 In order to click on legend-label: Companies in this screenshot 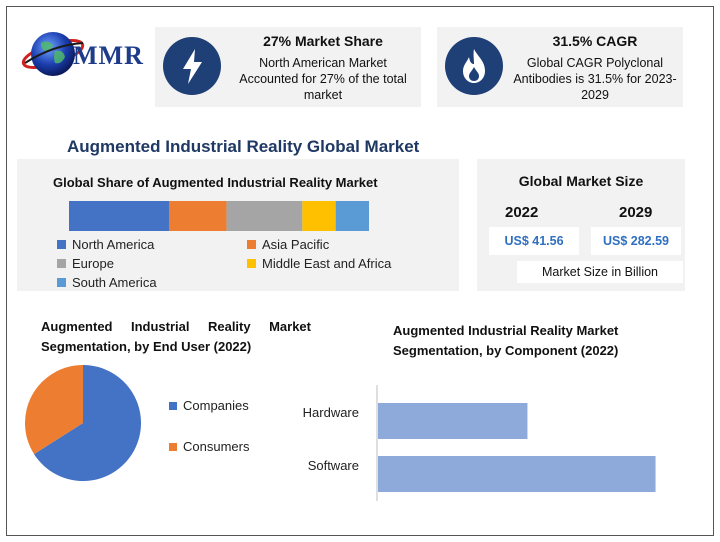, I will do `click(216, 405)`.